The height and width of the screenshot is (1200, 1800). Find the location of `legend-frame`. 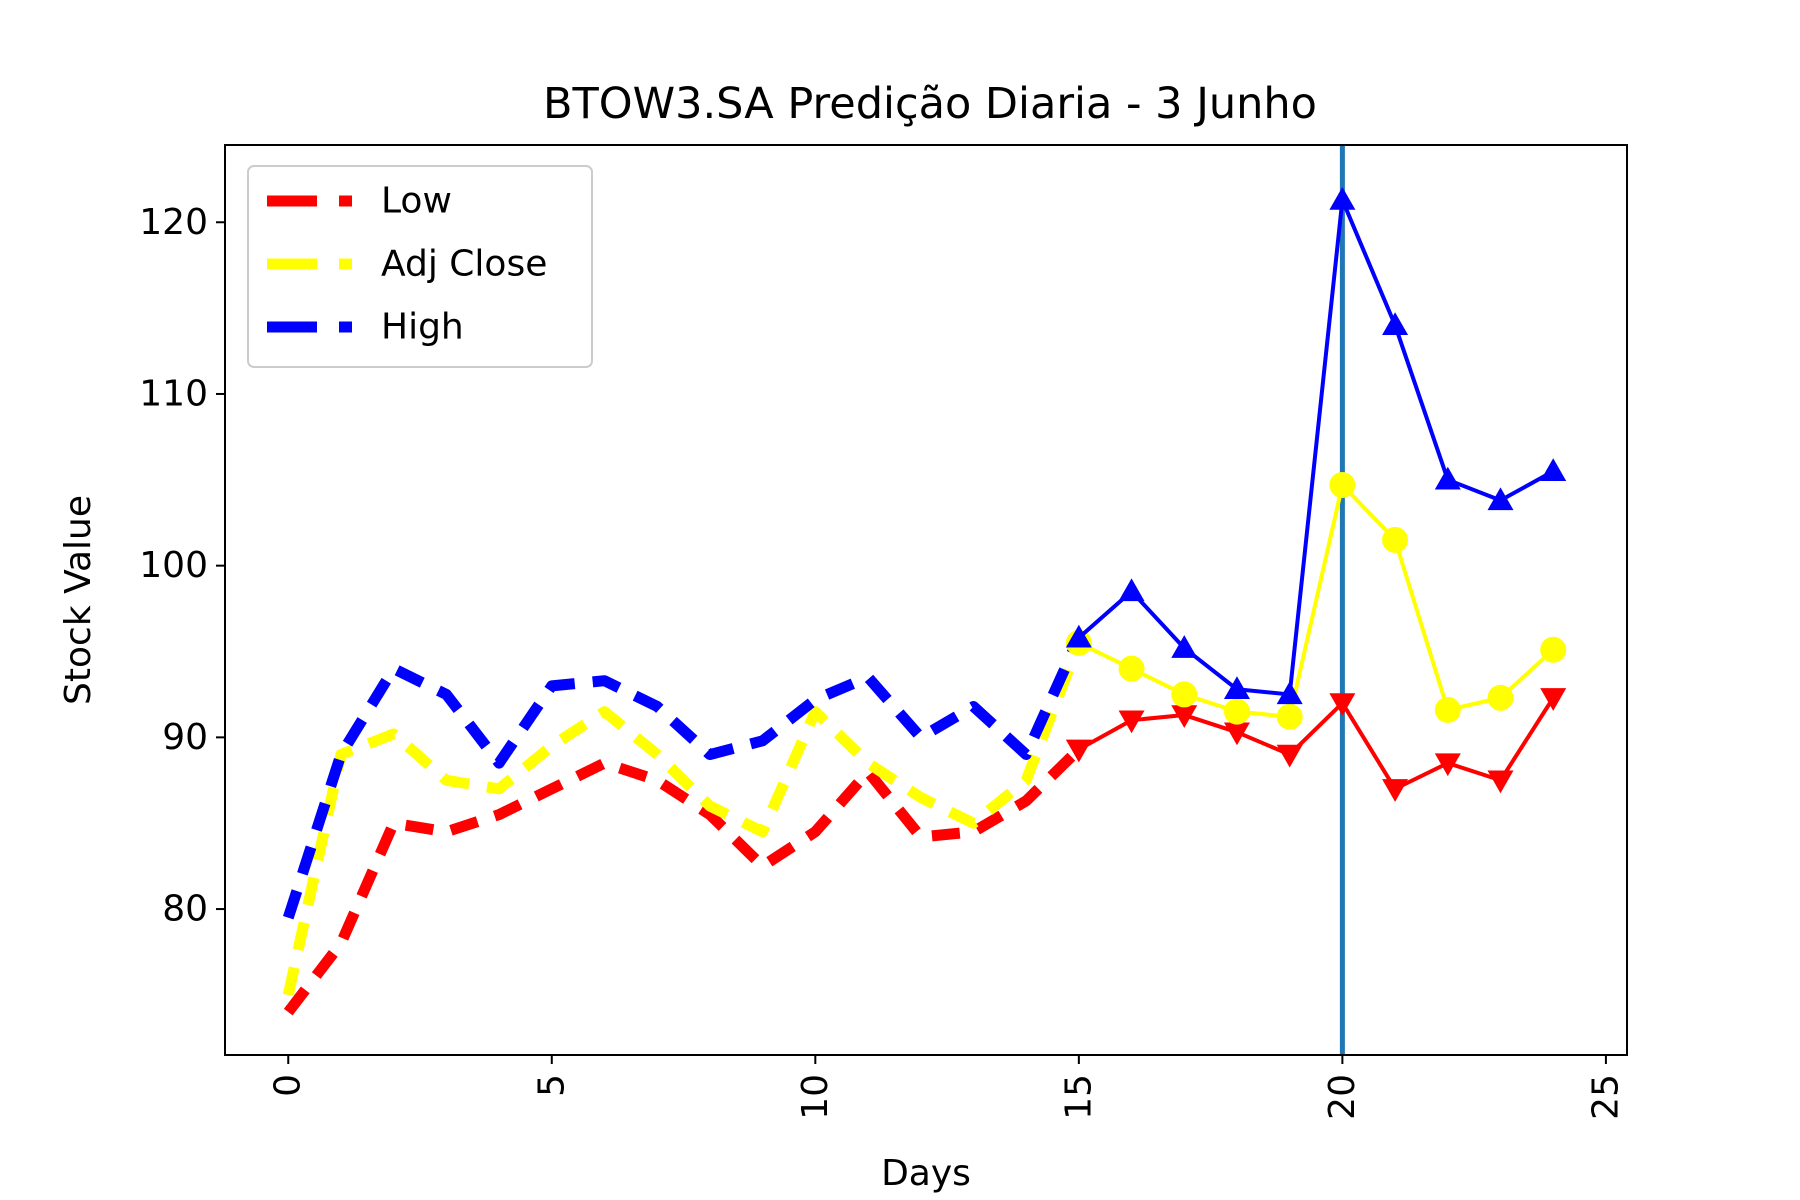

legend-frame is located at coordinates (420, 266).